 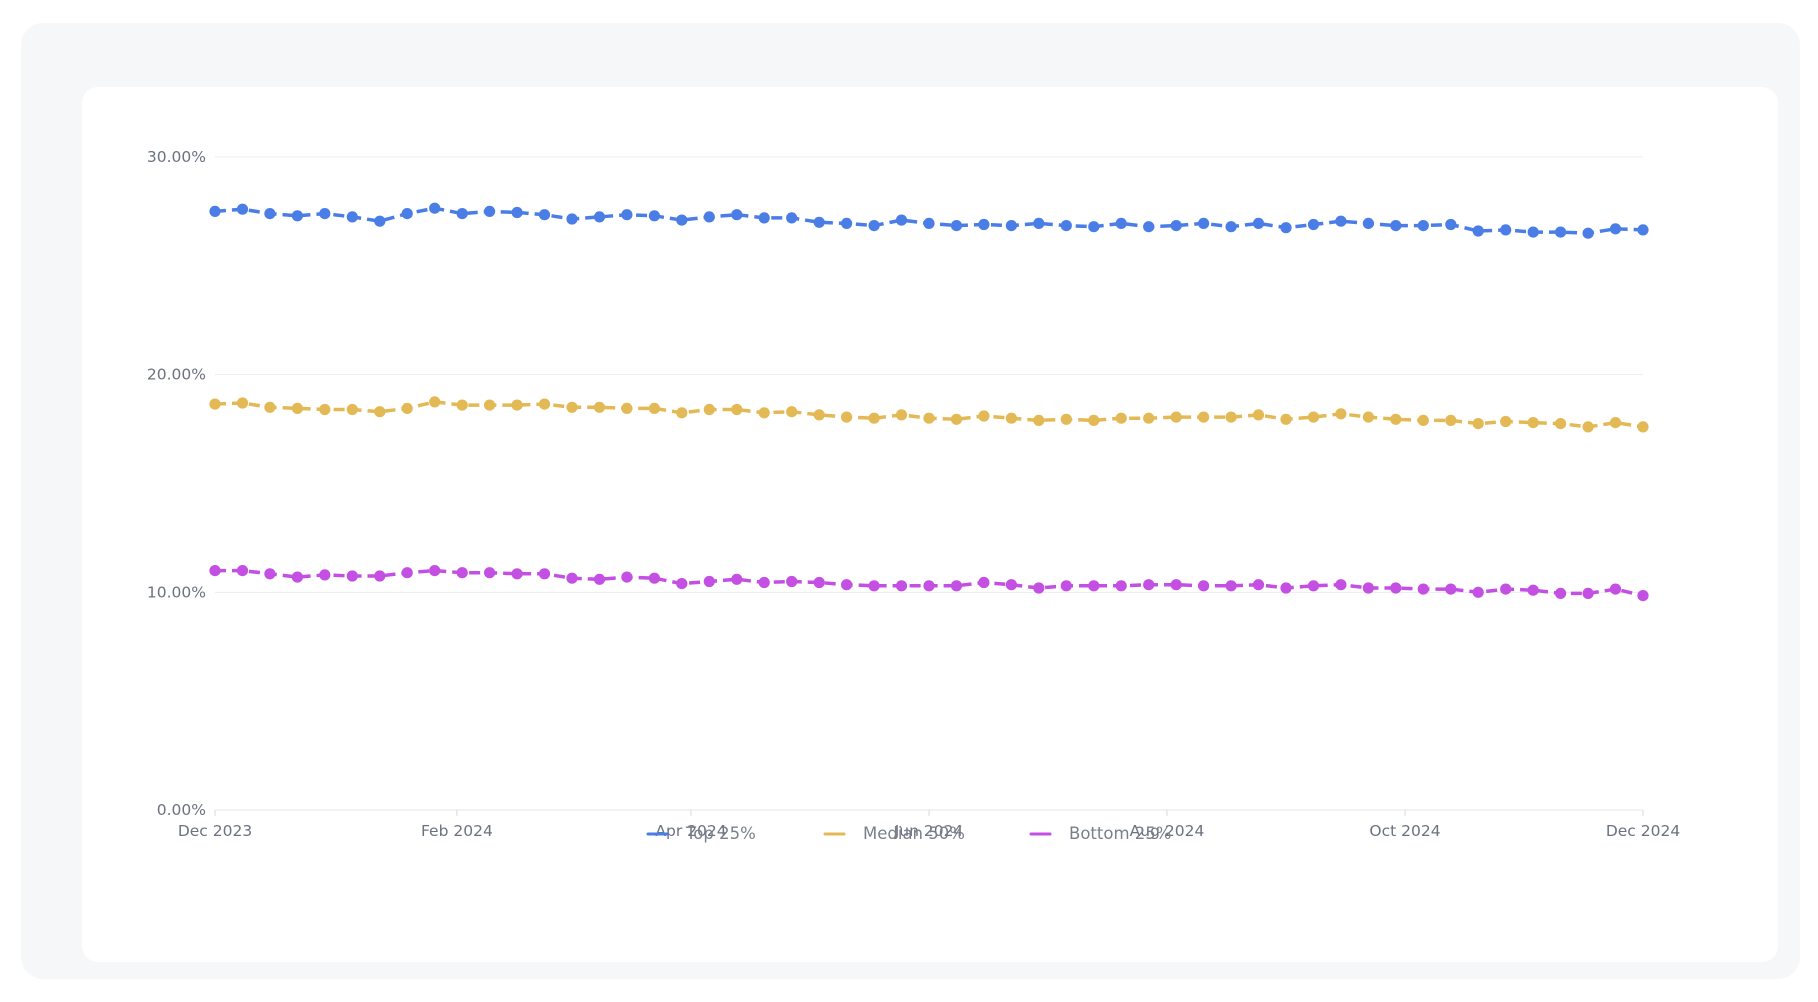 What do you see at coordinates (1167, 831) in the screenshot?
I see `x-tick-label: Aug 2024` at bounding box center [1167, 831].